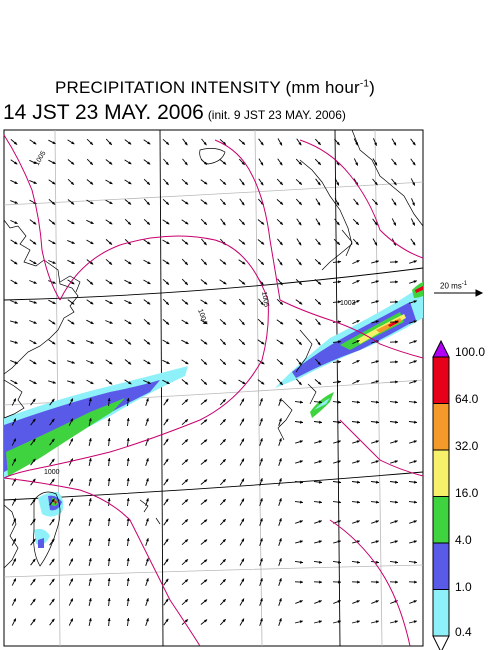  What do you see at coordinates (202, 316) in the screenshot?
I see `isobar-label: 1004` at bounding box center [202, 316].